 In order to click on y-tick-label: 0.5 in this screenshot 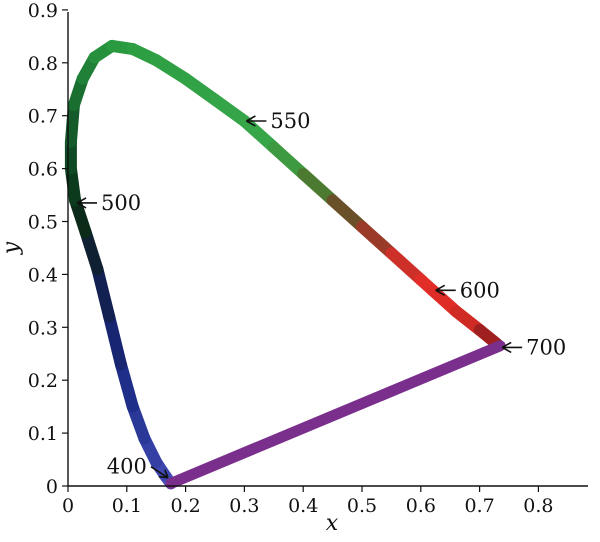, I will do `click(43, 223)`.